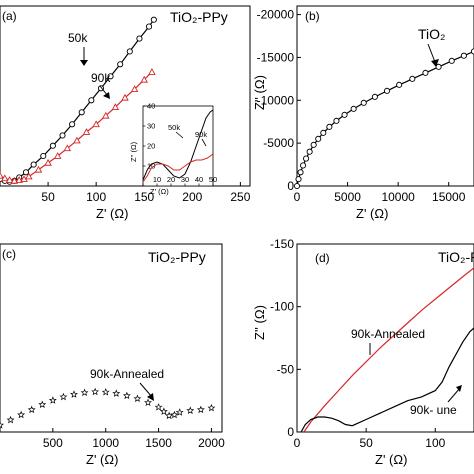 The height and width of the screenshot is (474, 474). What do you see at coordinates (171, 179) in the screenshot?
I see `inset-xtick-label-2: 20` at bounding box center [171, 179].